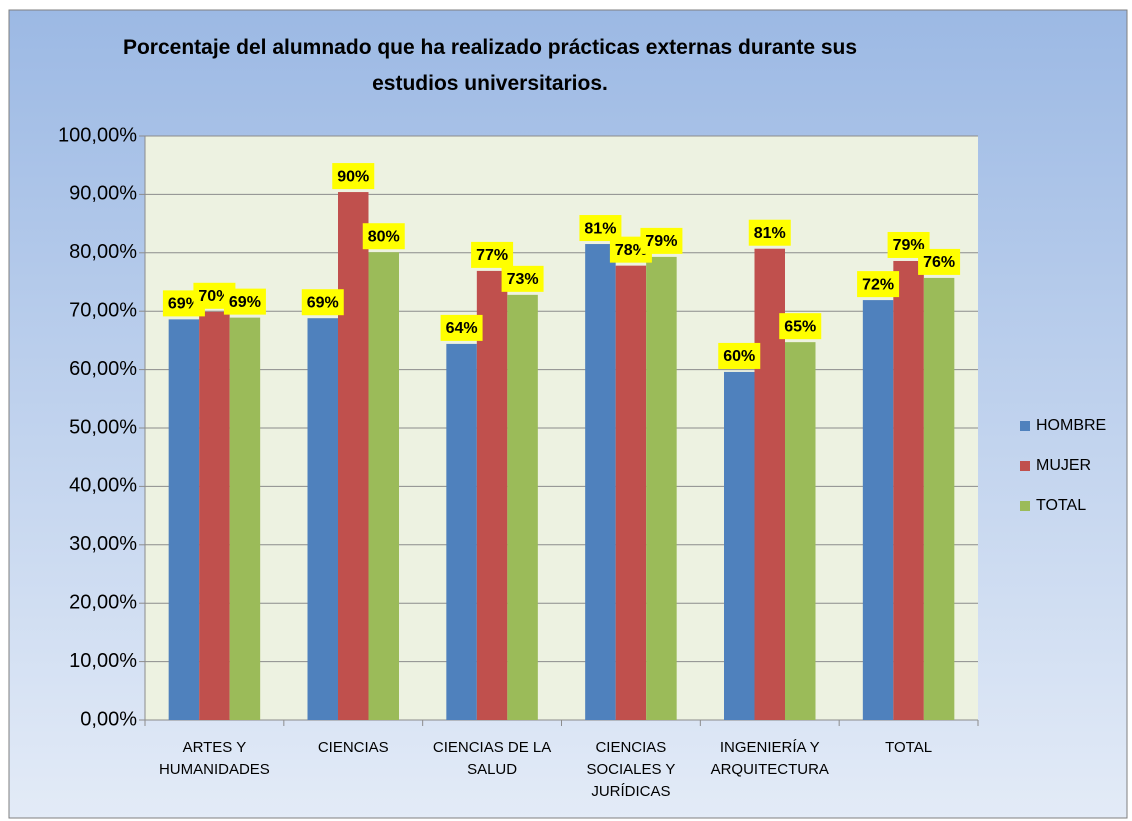 The width and height of the screenshot is (1132, 821). Describe the element at coordinates (769, 758) in the screenshot. I see `x-tick-label: INGENIERÍA Y ARQUITECTURA` at that location.